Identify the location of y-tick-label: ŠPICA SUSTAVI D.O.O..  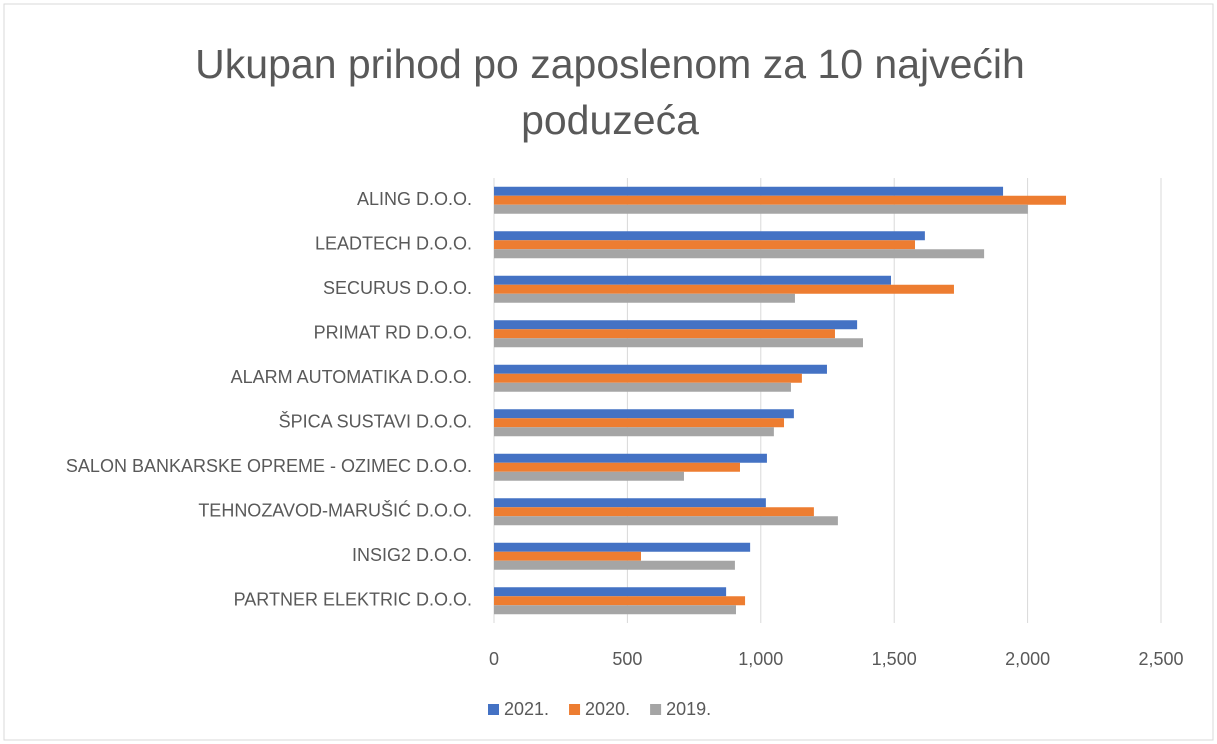
(375, 421).